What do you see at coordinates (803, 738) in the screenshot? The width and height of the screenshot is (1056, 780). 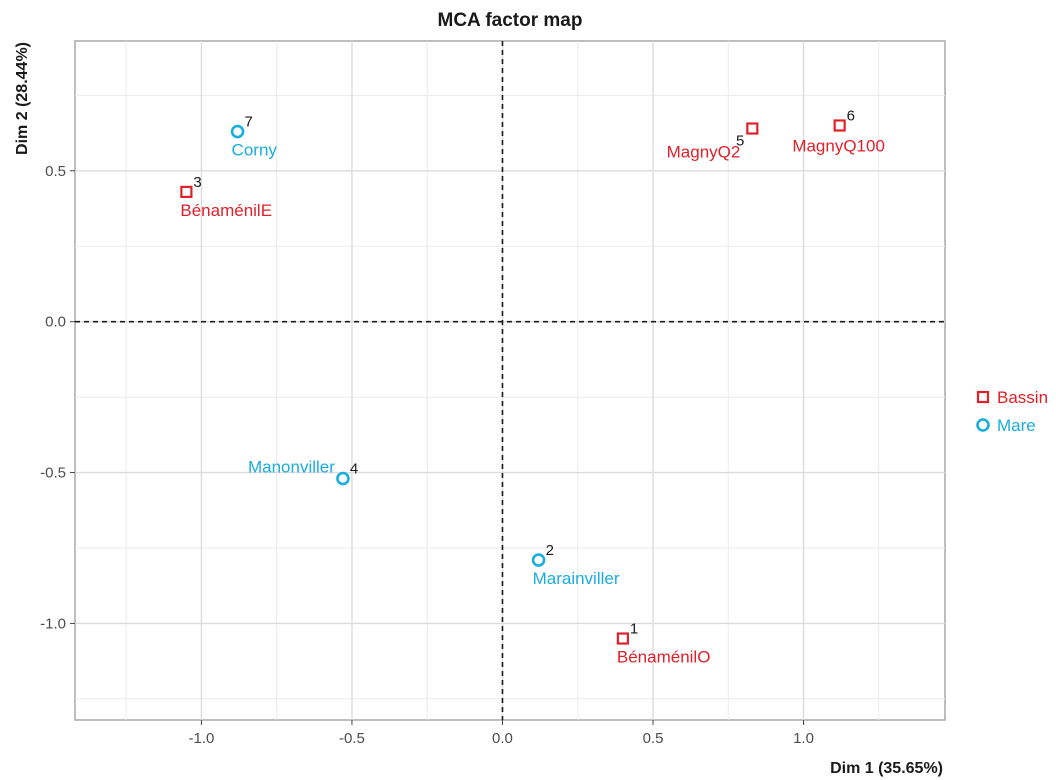 I see `x-tick-label: 1.0` at bounding box center [803, 738].